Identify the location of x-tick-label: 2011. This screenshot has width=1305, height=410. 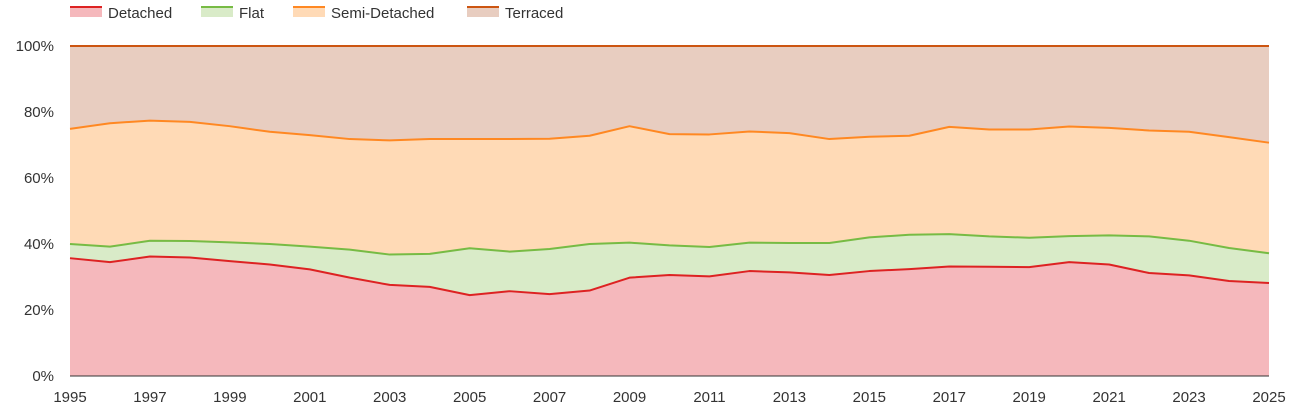
(709, 397).